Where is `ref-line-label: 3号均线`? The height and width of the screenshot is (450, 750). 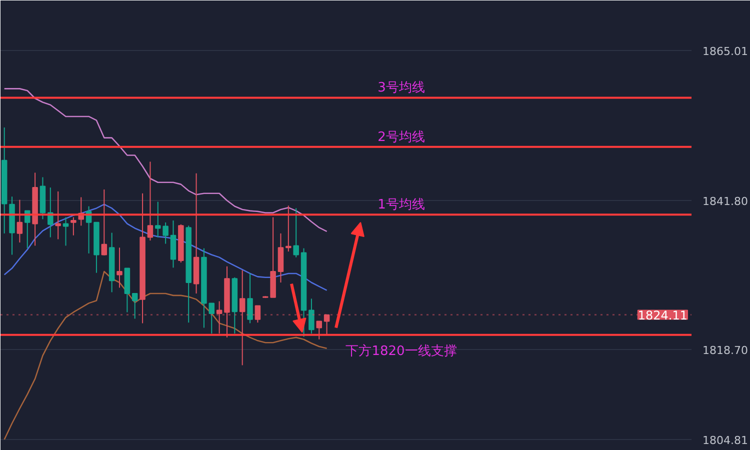 ref-line-label: 3号均线 is located at coordinates (401, 88).